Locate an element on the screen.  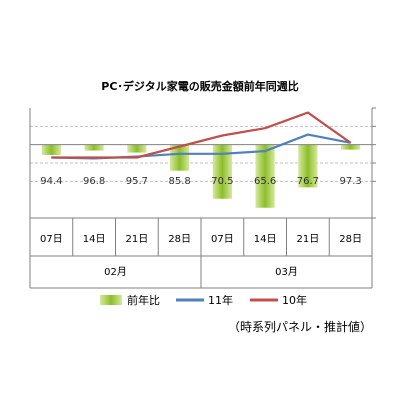
legend: 前年比 11年 10年 is located at coordinates (203, 300).